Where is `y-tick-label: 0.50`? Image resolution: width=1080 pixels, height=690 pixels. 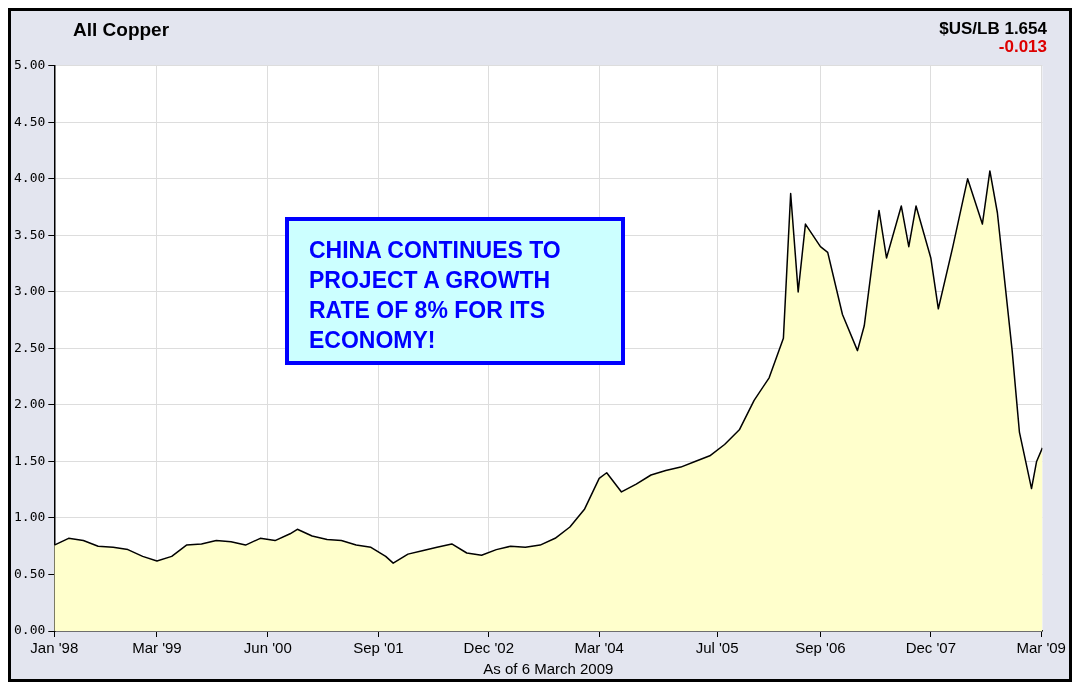
y-tick-label: 0.50 is located at coordinates (29, 573).